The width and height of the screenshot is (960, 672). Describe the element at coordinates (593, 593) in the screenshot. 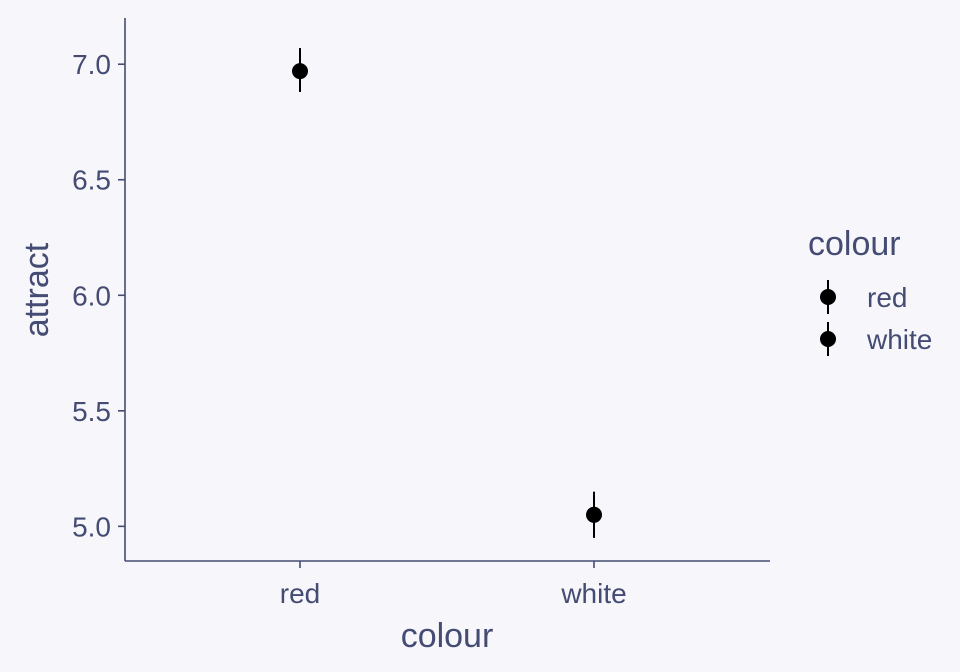

I see `x-tick-label: white` at that location.